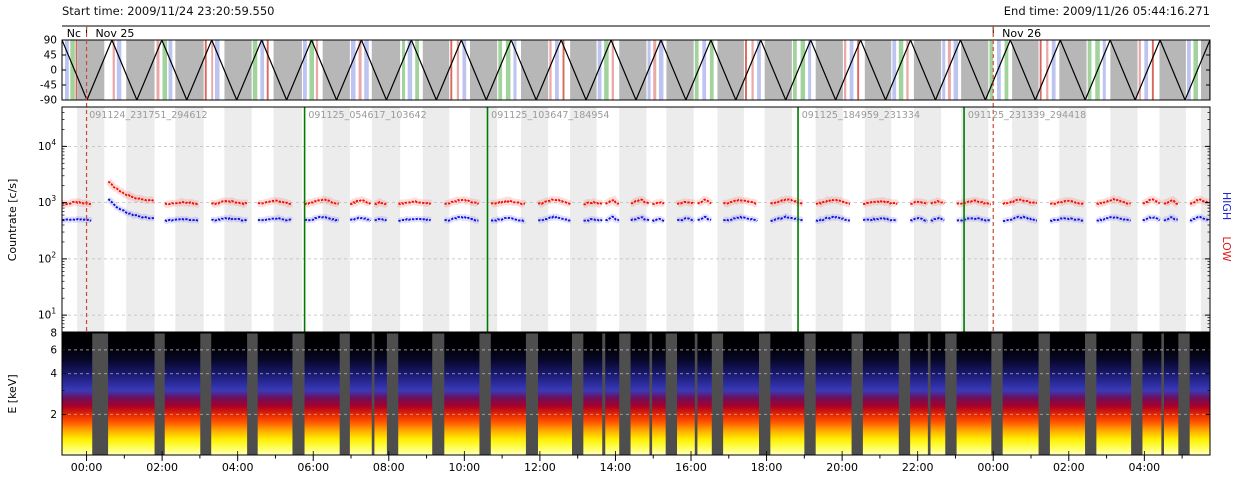 Image resolution: width=1240 pixels, height=480 pixels. Describe the element at coordinates (74, 33) in the screenshot. I see `svg-text: Nc` at that location.